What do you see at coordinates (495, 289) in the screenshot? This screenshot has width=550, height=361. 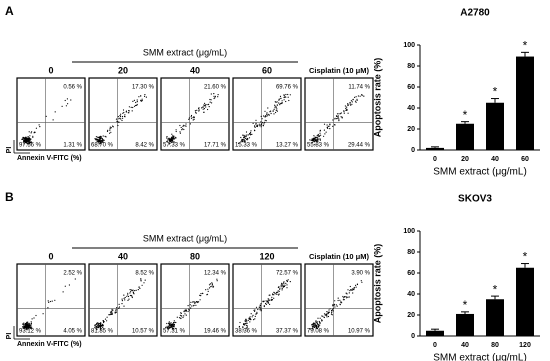 I see `significance: *` at bounding box center [495, 289].